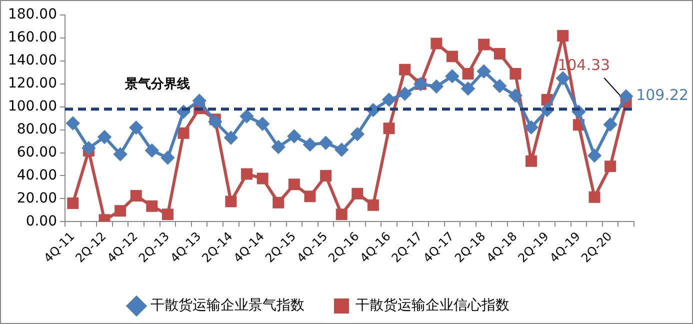  What do you see at coordinates (36, 175) in the screenshot?
I see `y-tick-label: 40.00` at bounding box center [36, 175].